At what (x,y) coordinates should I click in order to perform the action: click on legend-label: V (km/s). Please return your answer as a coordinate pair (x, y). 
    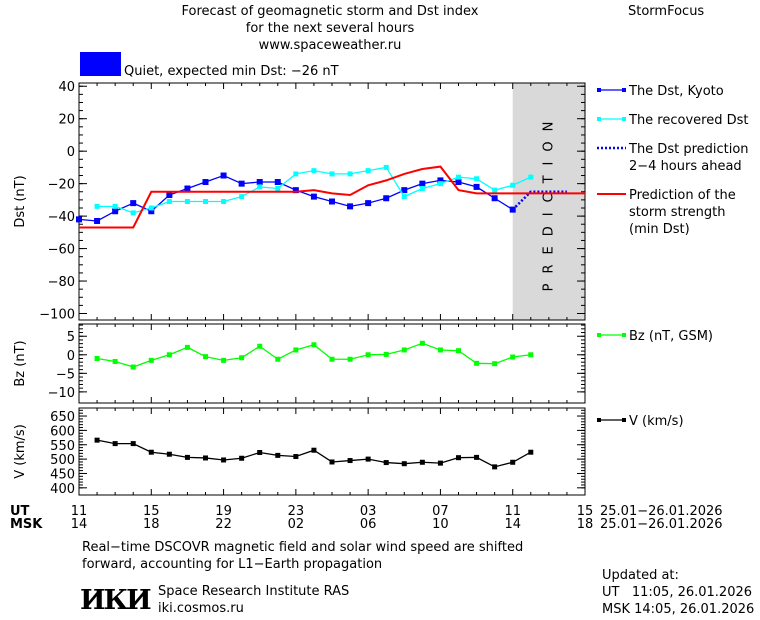
    Looking at the image, I should click on (656, 421).